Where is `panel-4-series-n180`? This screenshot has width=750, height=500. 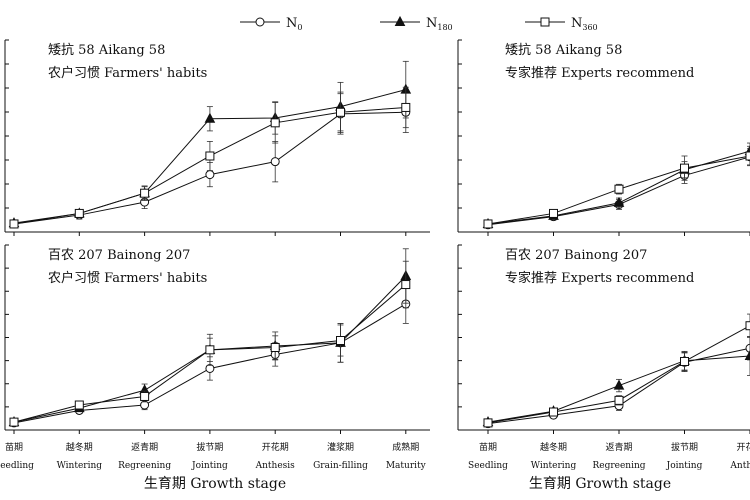 panel-4-series-n180 is located at coordinates (616, 381).